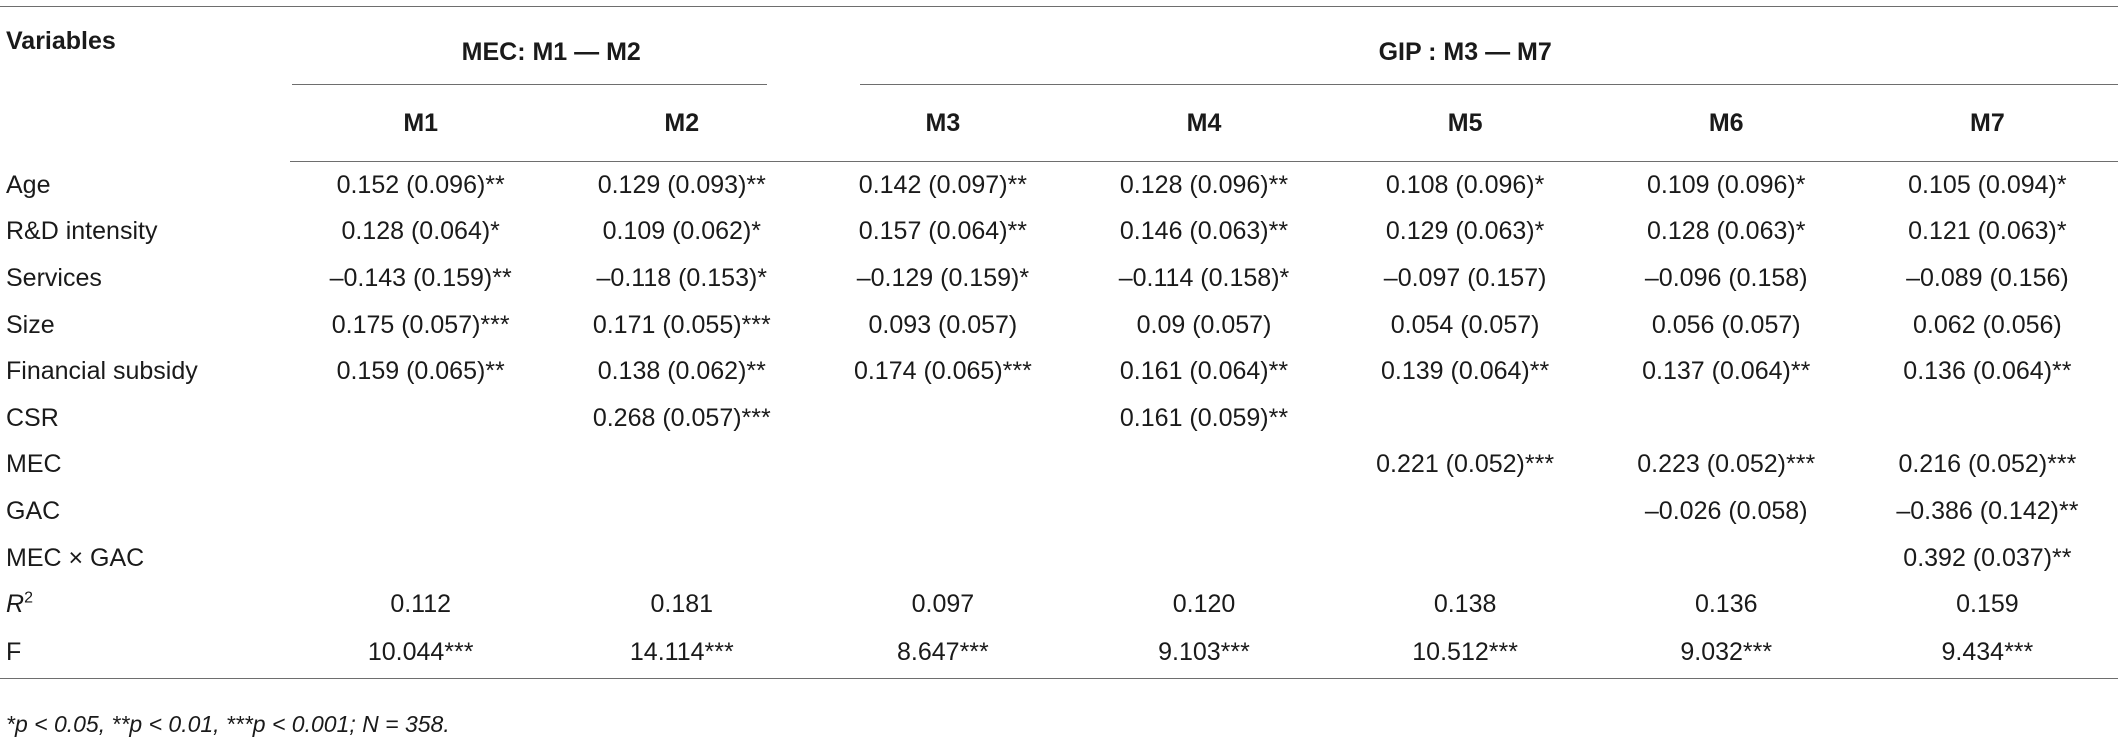  Describe the element at coordinates (75, 557) in the screenshot. I see `row-label: MEC × GAC` at that location.